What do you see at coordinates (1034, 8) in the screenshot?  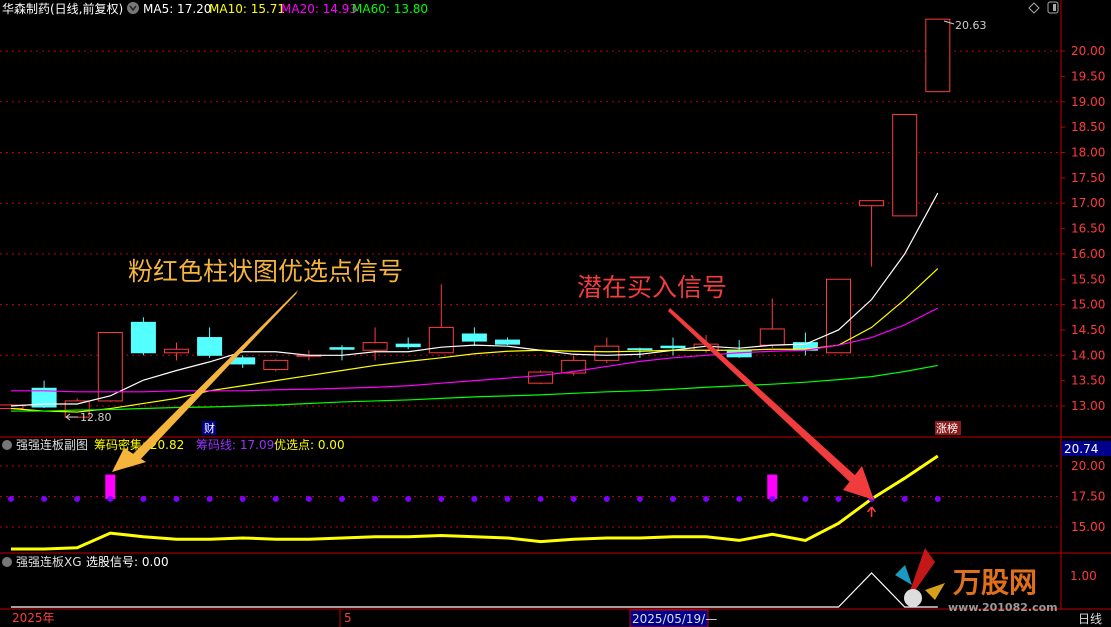 I see `diamond-icon` at bounding box center [1034, 8].